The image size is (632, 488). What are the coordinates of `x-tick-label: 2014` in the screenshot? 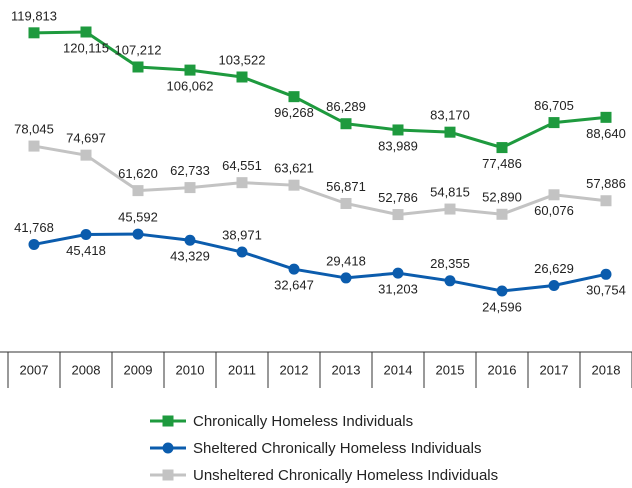 It's located at (398, 369).